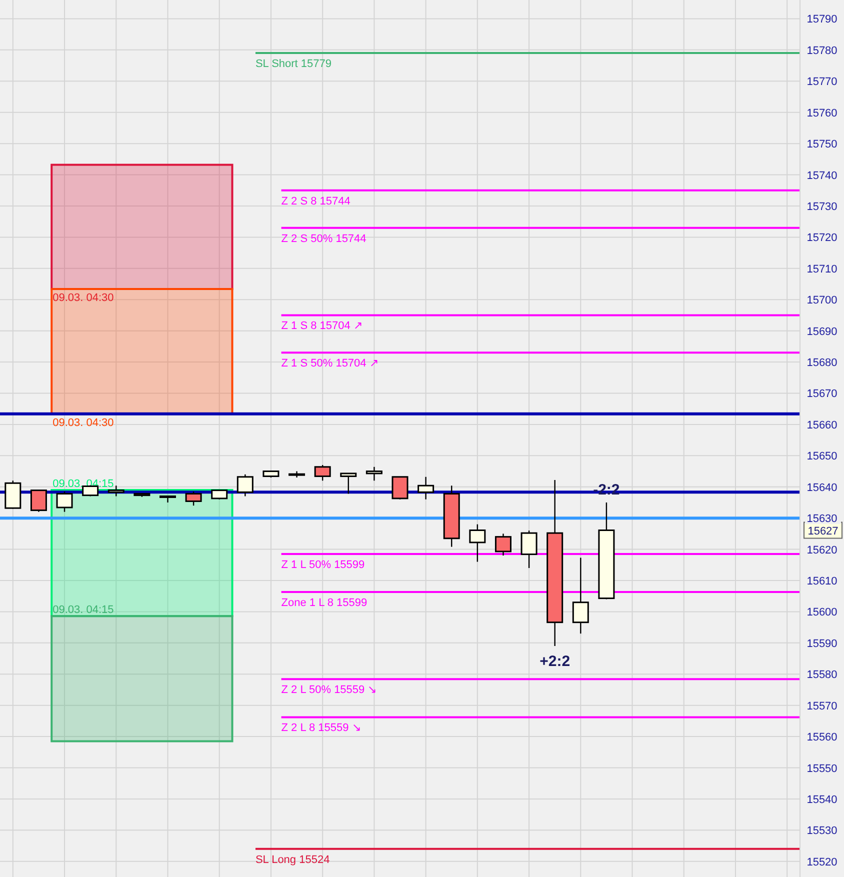  What do you see at coordinates (323, 564) in the screenshot?
I see `ref-line-label: Z 1 L 50% 15599` at bounding box center [323, 564].